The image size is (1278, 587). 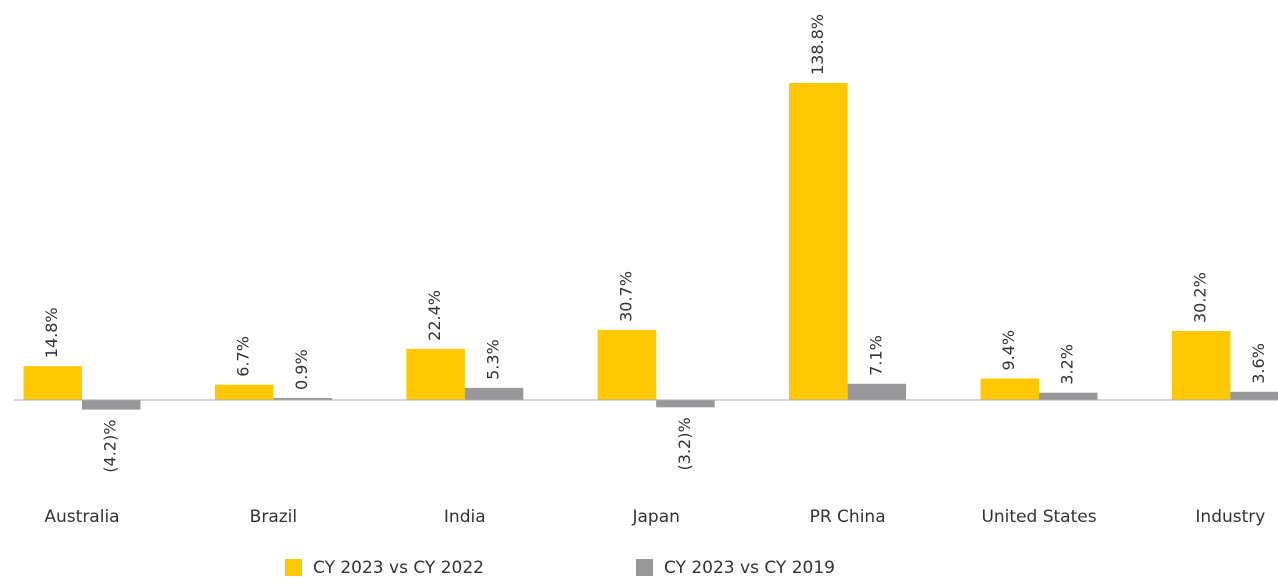 What do you see at coordinates (817, 44) in the screenshot?
I see `value-label: 138.8%` at bounding box center [817, 44].